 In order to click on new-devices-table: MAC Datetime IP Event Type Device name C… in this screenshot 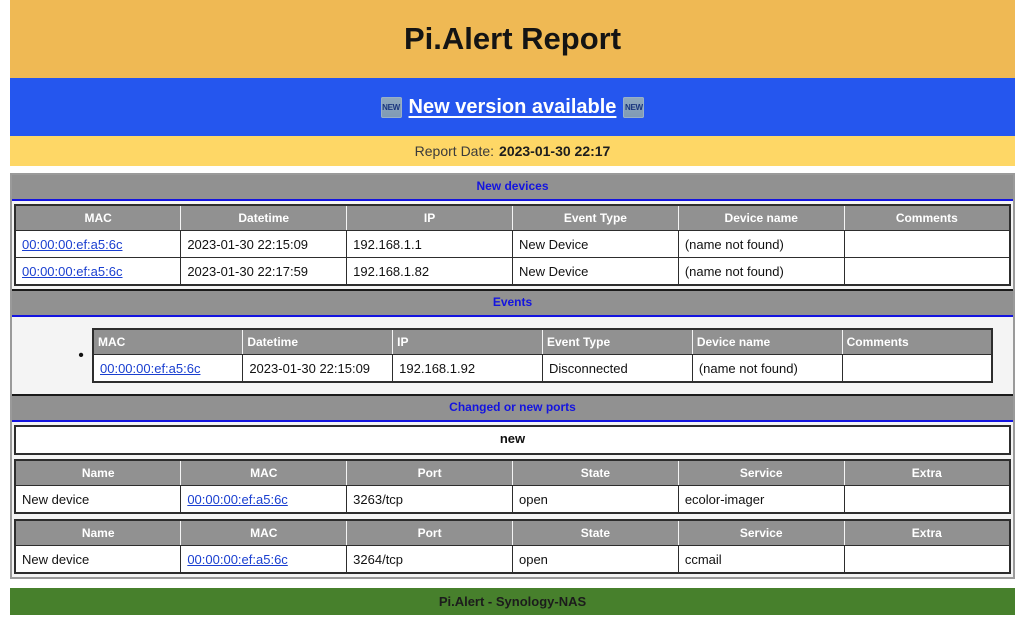, I will do `click(512, 245)`.